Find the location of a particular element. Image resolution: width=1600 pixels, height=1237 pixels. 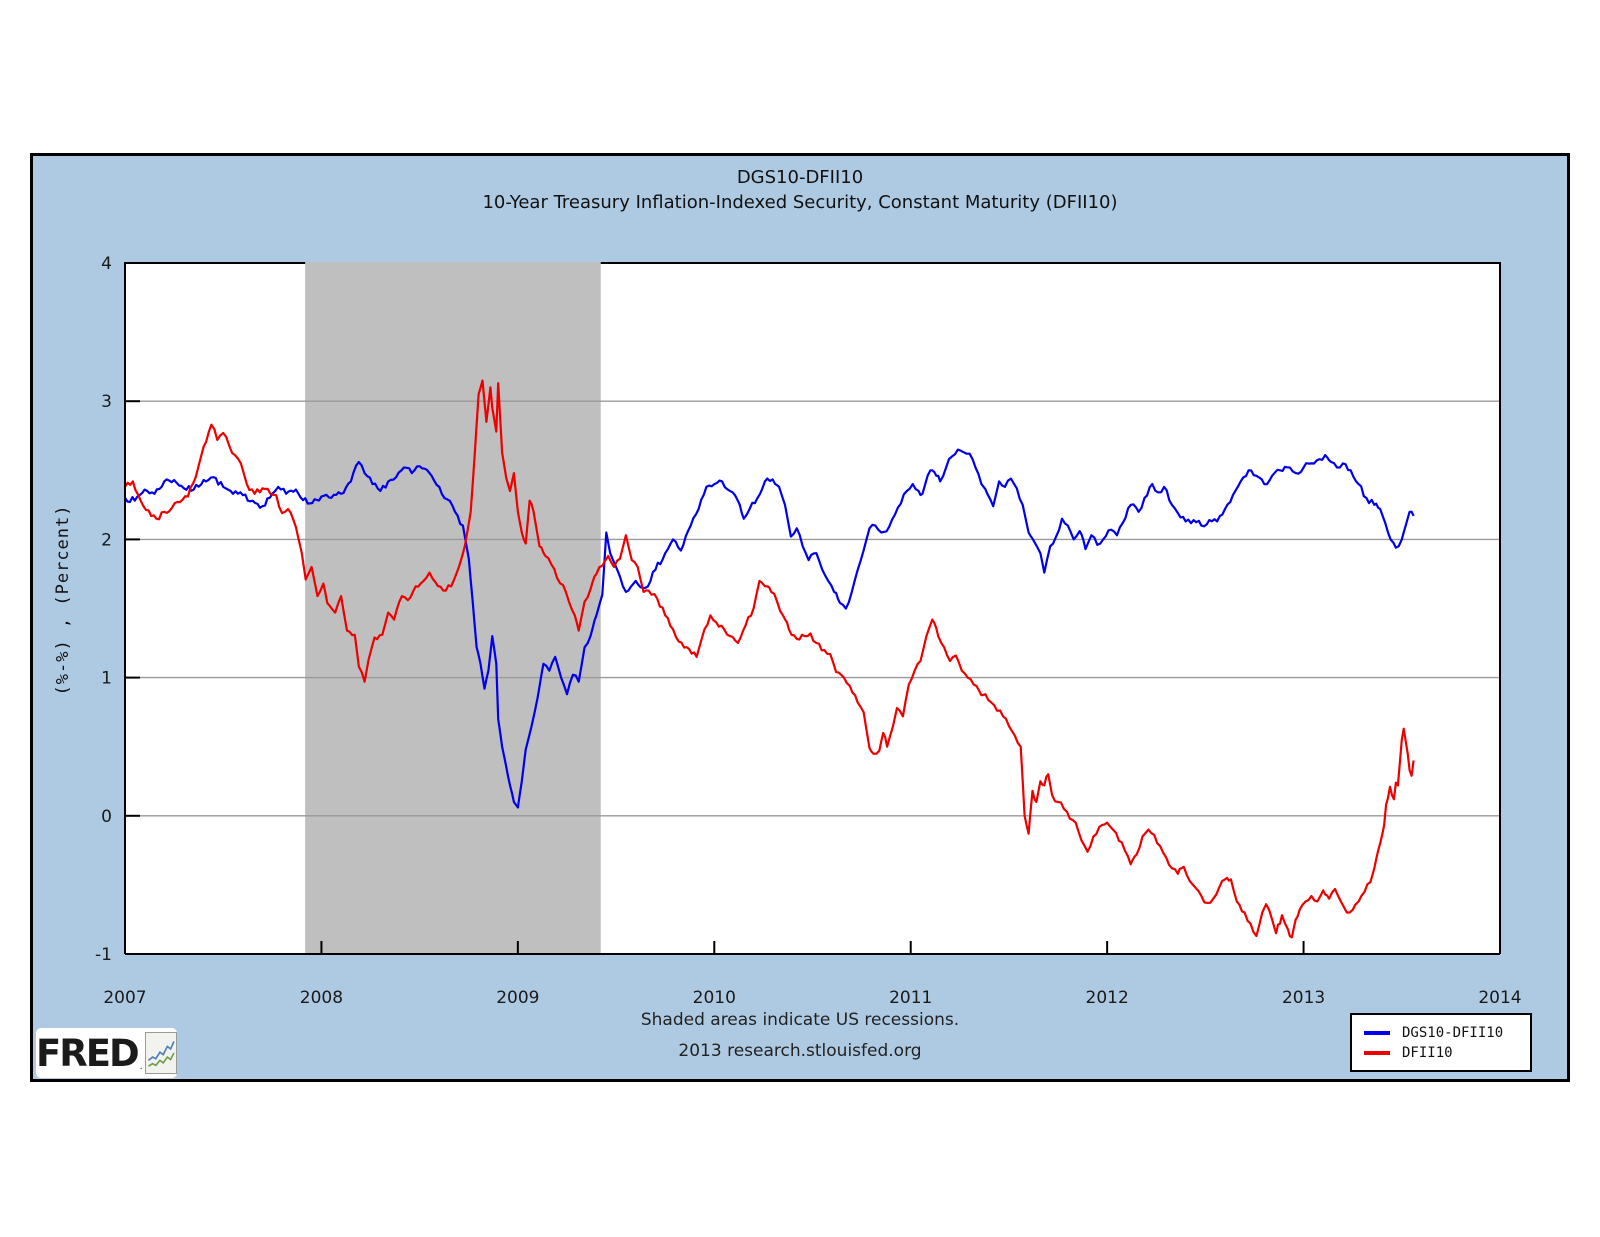

legend-row-dgs10-dfii10: DGS10-DFII10 is located at coordinates (1447, 1033).